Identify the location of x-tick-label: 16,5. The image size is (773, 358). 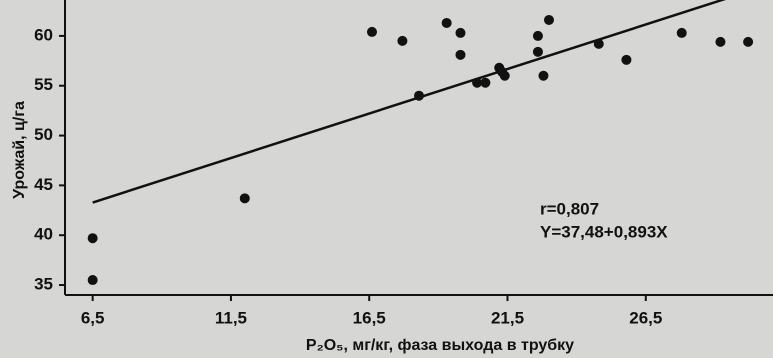
(369, 317).